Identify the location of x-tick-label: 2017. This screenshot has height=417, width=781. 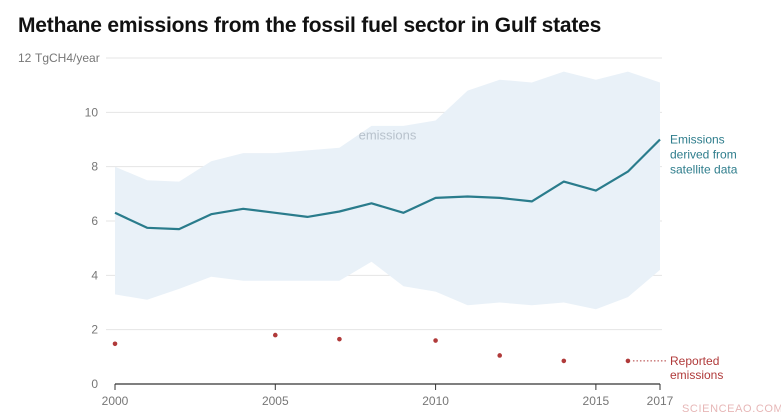
(660, 401).